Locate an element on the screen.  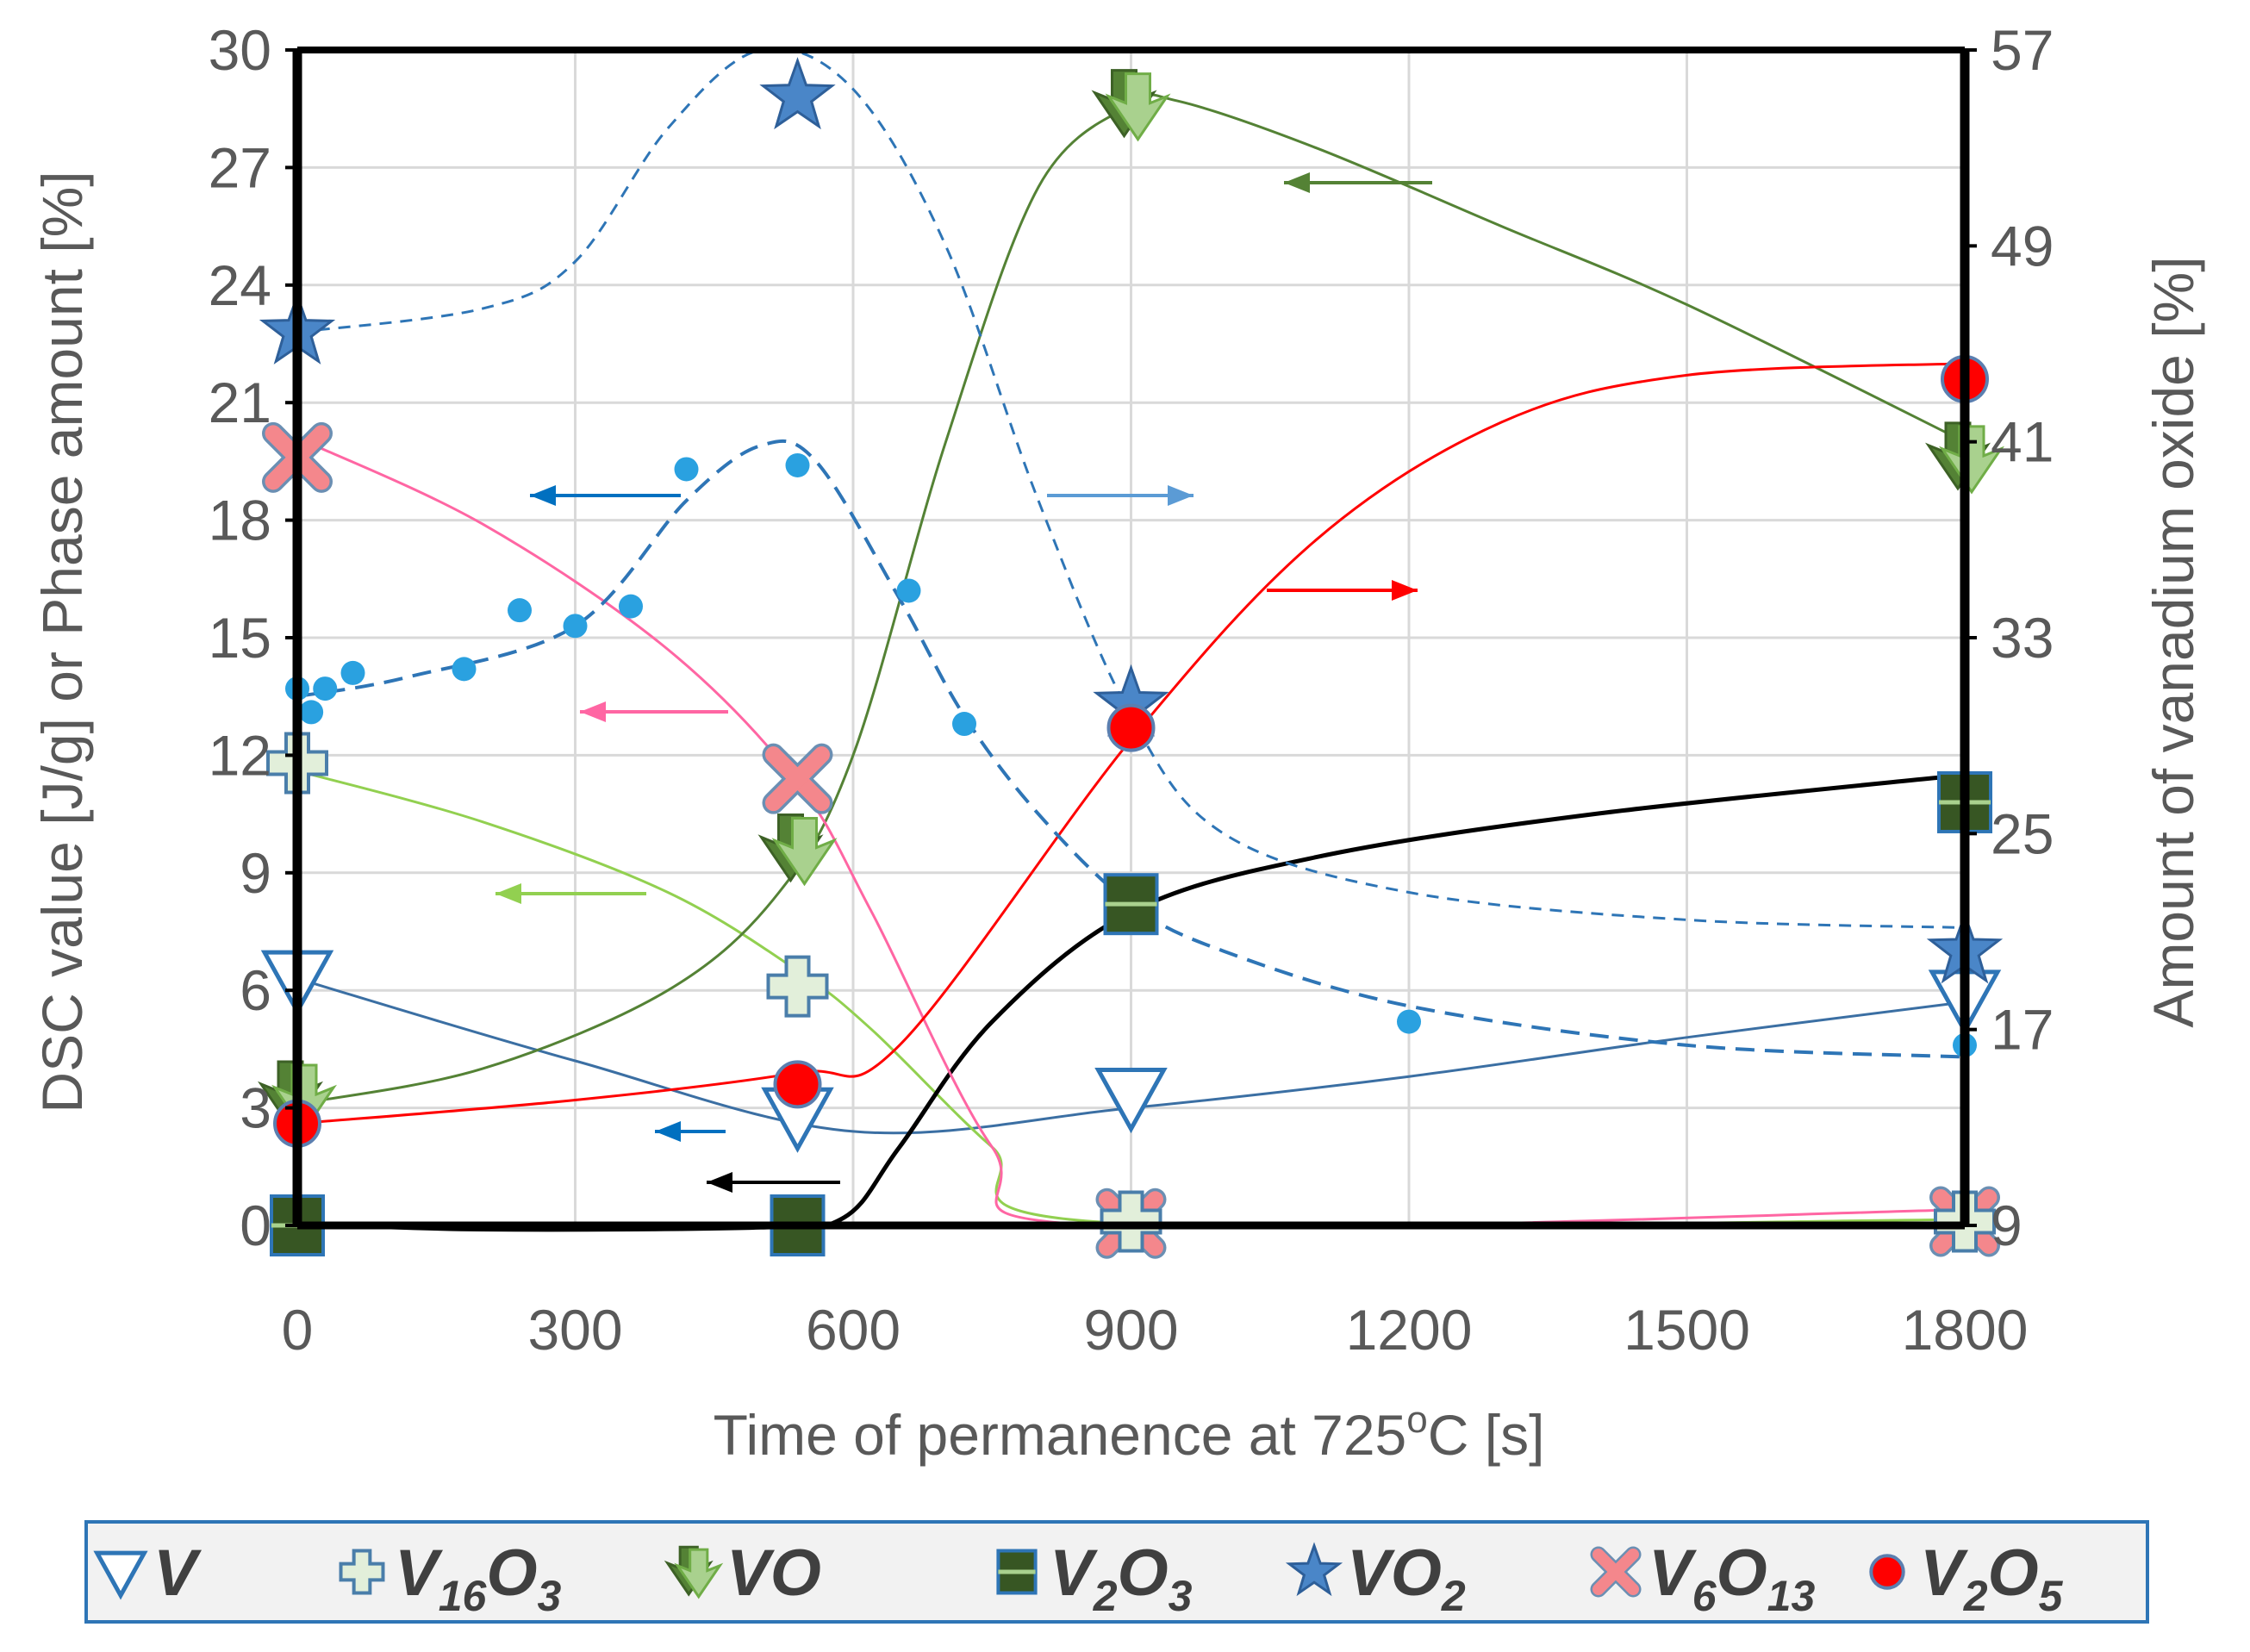
y-right-tick-label: 17 is located at coordinates (2022, 1030).